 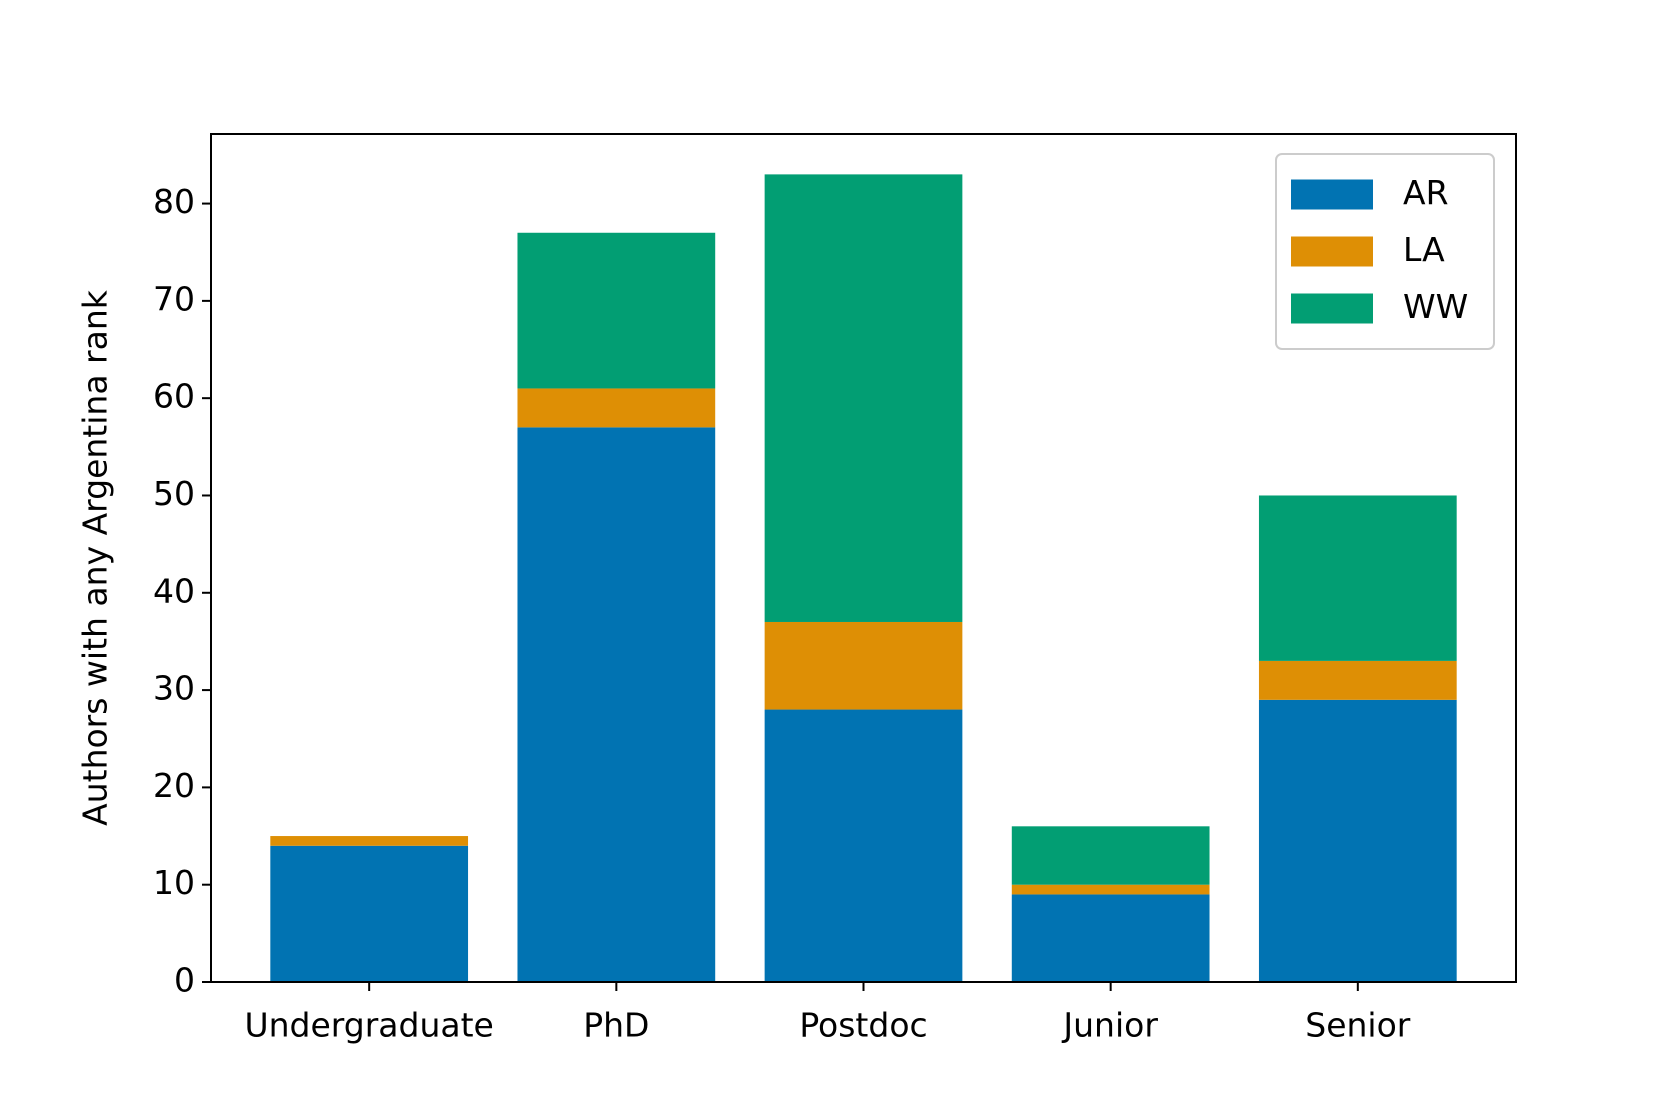 What do you see at coordinates (1435, 306) in the screenshot?
I see `legend-label: WW` at bounding box center [1435, 306].